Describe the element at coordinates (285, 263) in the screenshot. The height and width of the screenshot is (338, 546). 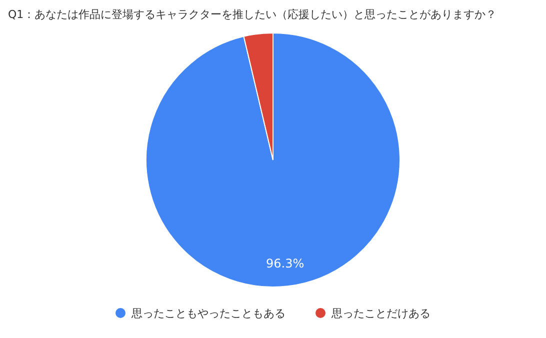
I see `data-label: 96.3%` at that location.